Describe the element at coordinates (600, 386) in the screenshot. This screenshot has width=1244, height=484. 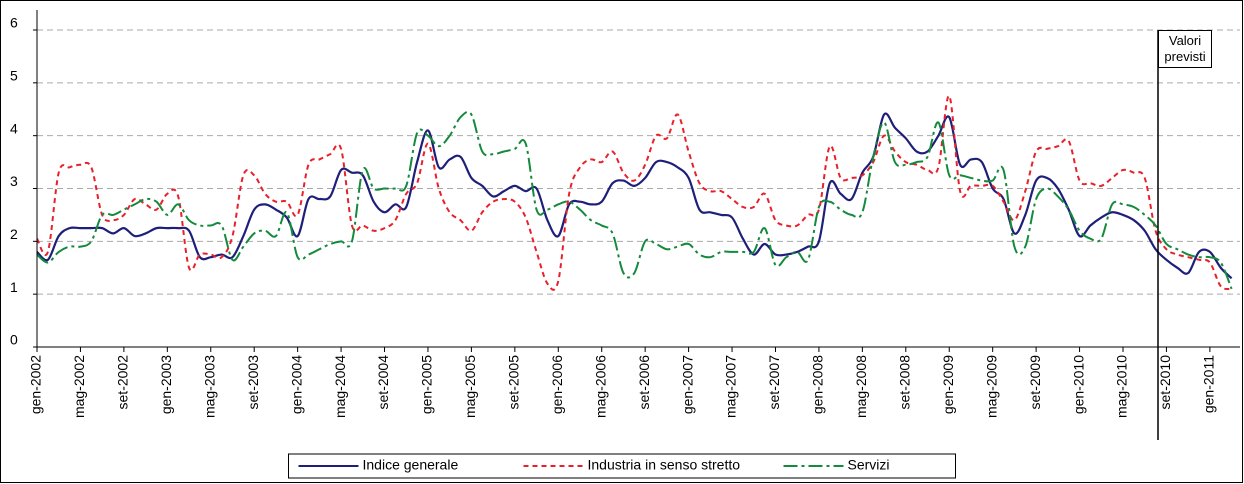
I see `x-tick-label: mag-2006` at that location.